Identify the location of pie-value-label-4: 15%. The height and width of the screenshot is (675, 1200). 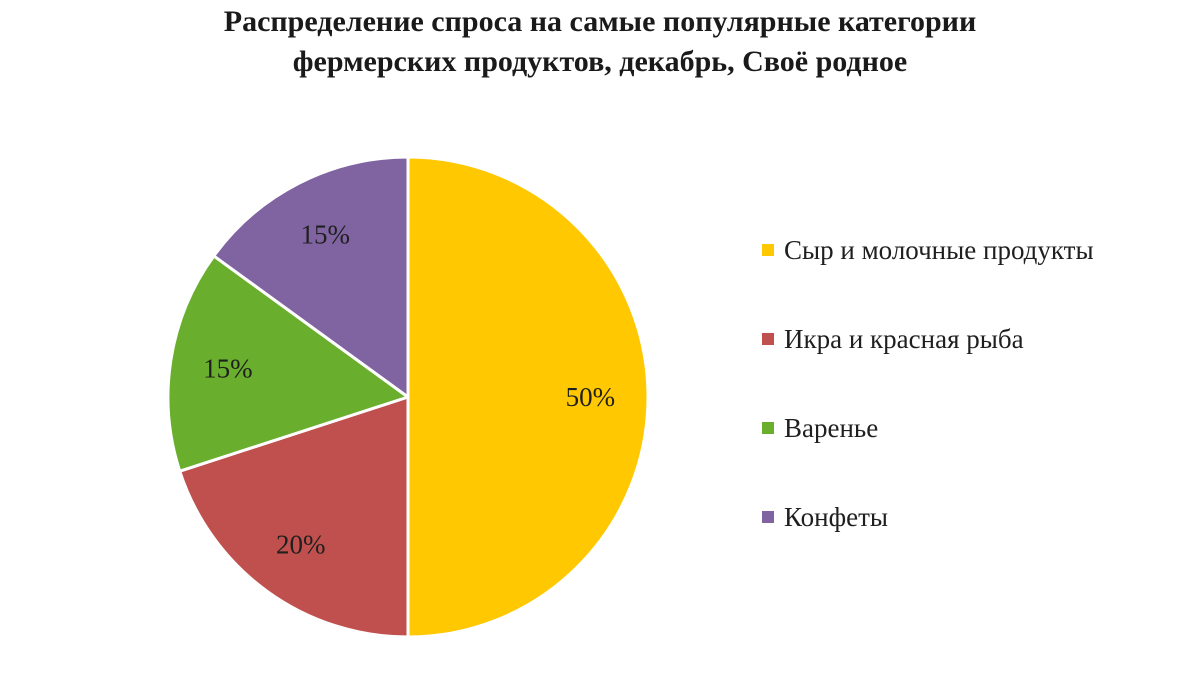
(325, 234).